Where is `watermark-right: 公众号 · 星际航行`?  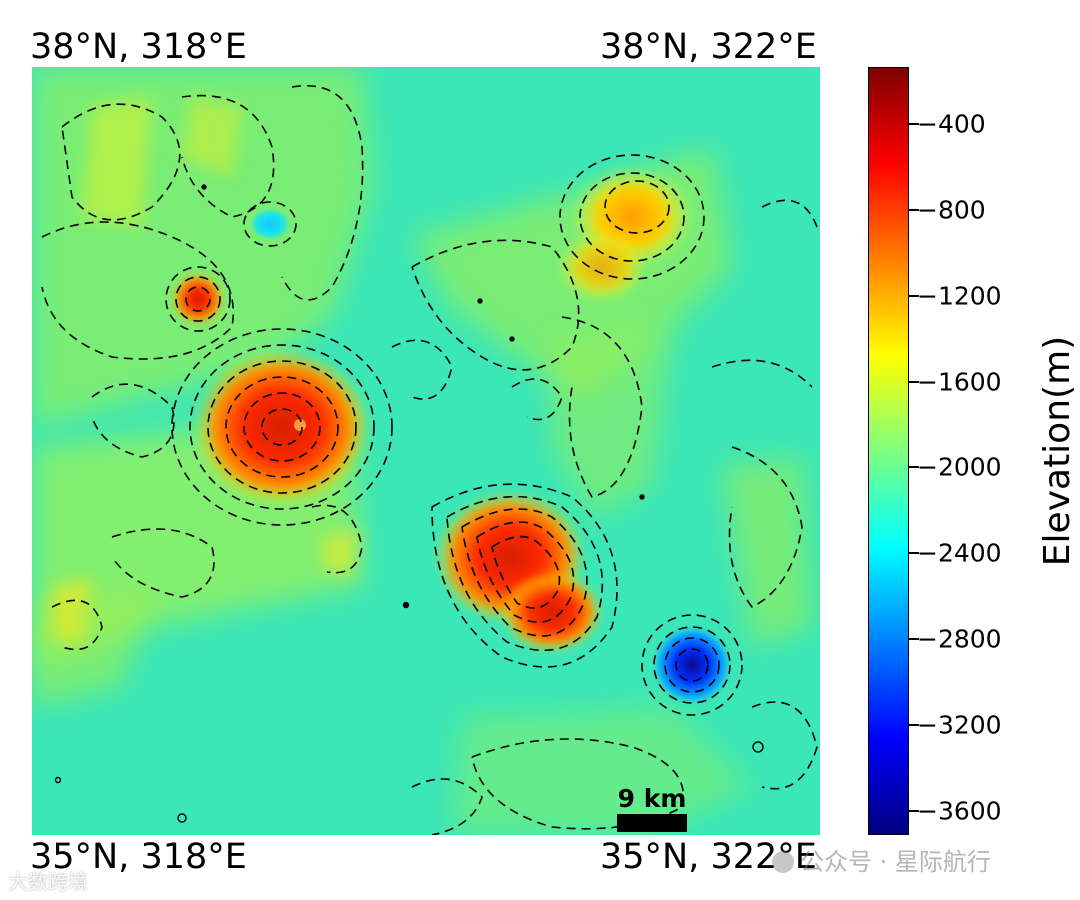 watermark-right: 公众号 · 星际航行 is located at coordinates (881, 859).